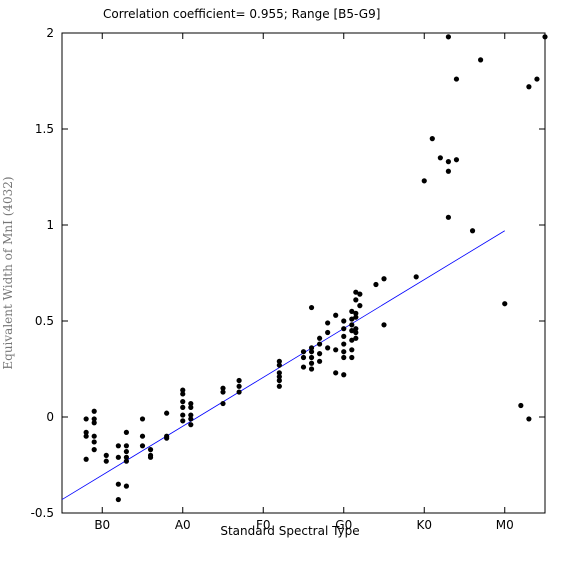 This screenshot has width=574, height=574. Describe the element at coordinates (50, 33) in the screenshot. I see `y-tick-label: 2` at that location.